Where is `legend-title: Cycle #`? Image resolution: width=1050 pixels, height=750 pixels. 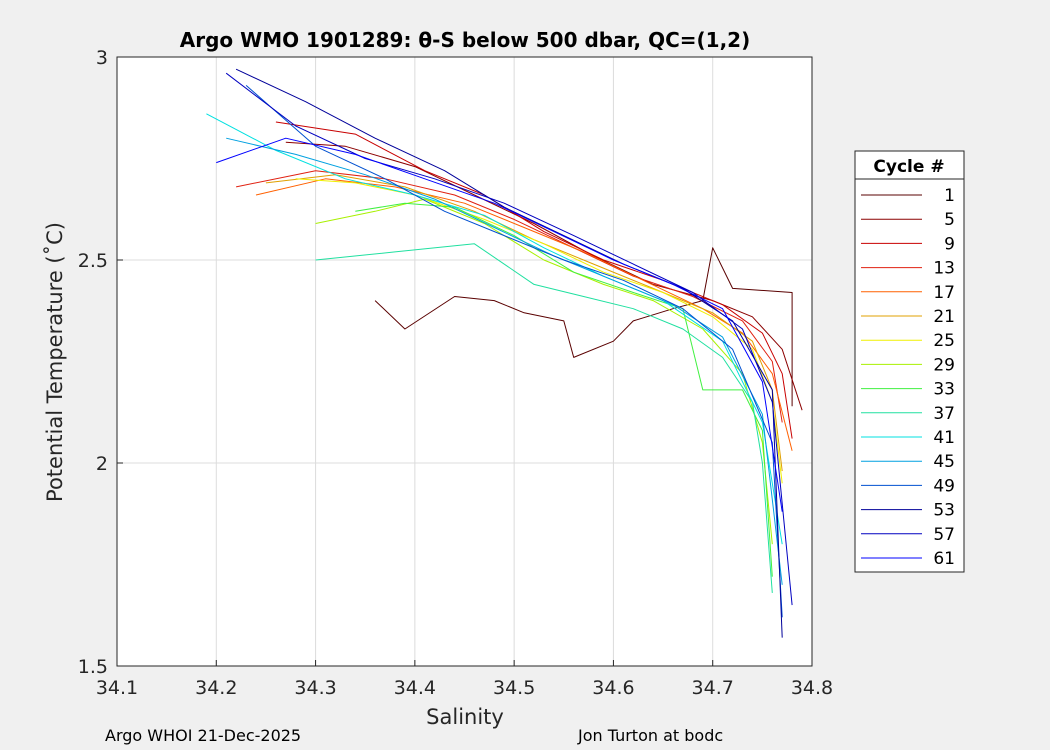 legend-title: Cycle # is located at coordinates (908, 167).